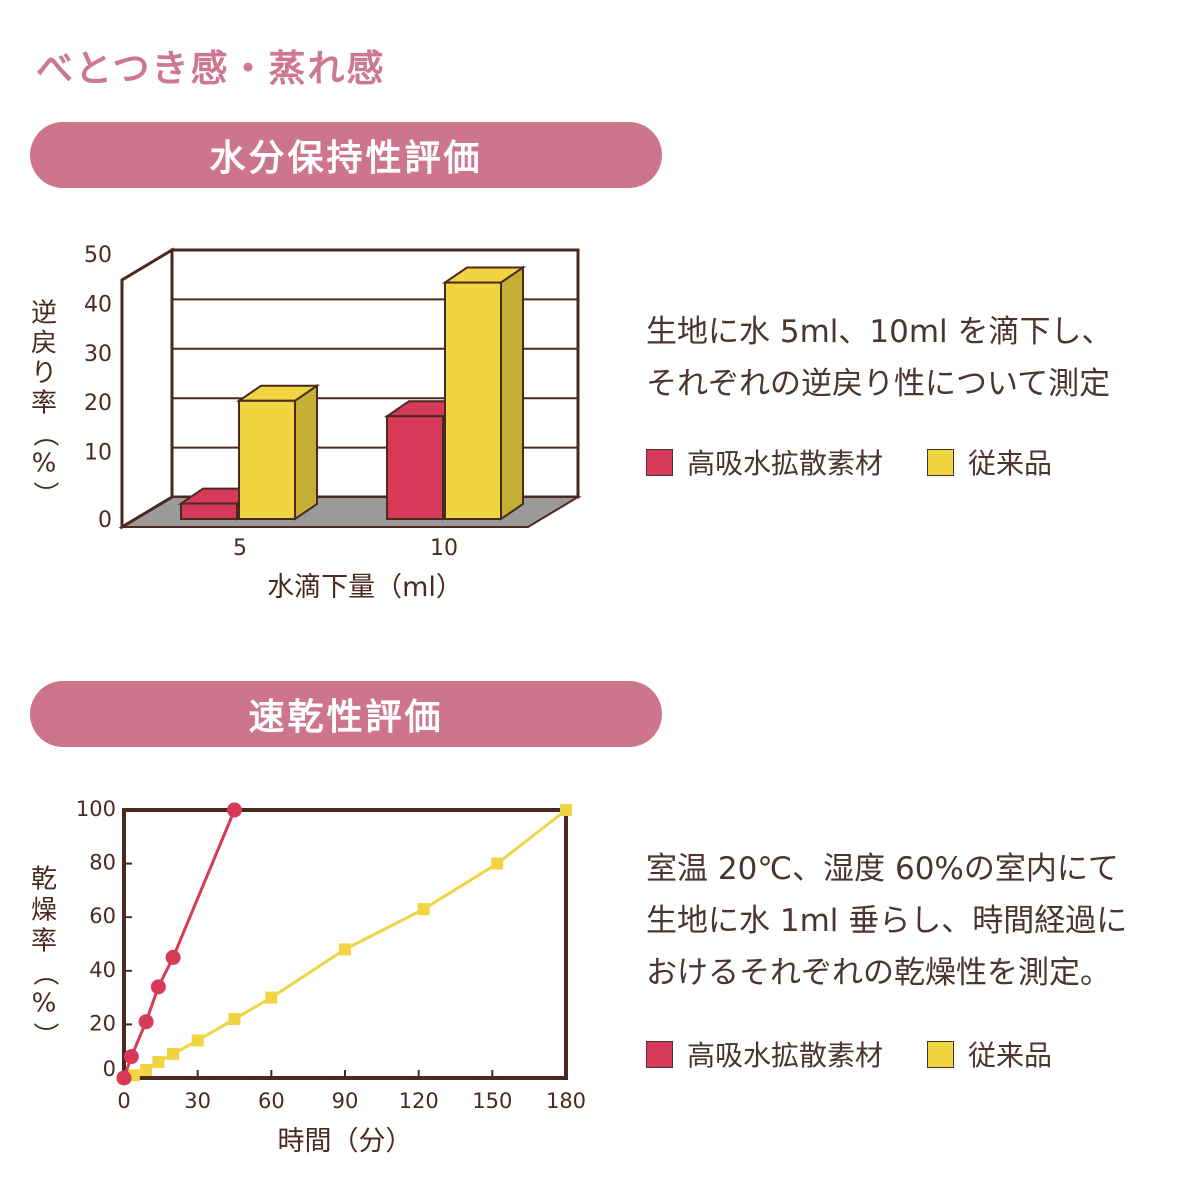 Image resolution: width=1200 pixels, height=1200 pixels. Describe the element at coordinates (346, 155) in the screenshot. I see `section-banner-moisture: 水分保持性評価` at that location.